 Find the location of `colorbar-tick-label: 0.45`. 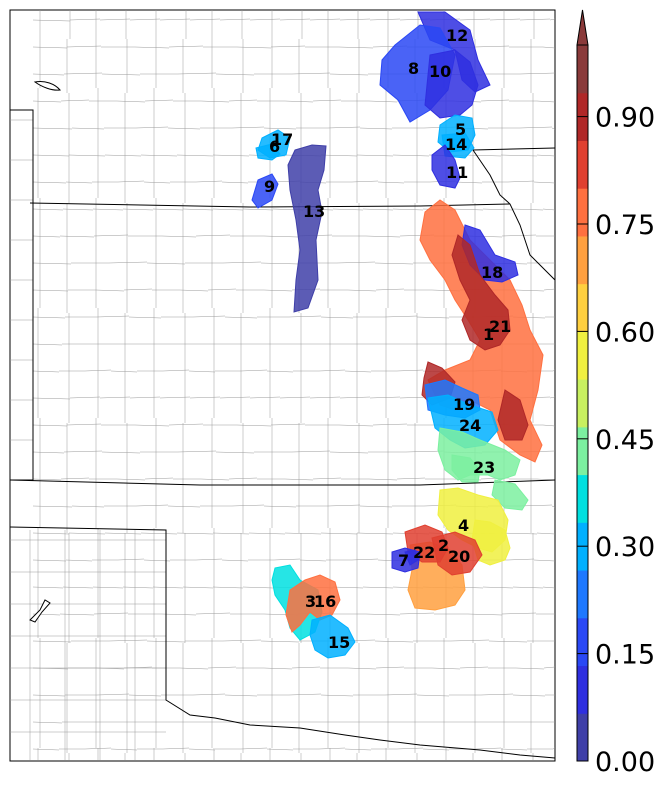

colorbar-tick-label: 0.45 is located at coordinates (625, 440).